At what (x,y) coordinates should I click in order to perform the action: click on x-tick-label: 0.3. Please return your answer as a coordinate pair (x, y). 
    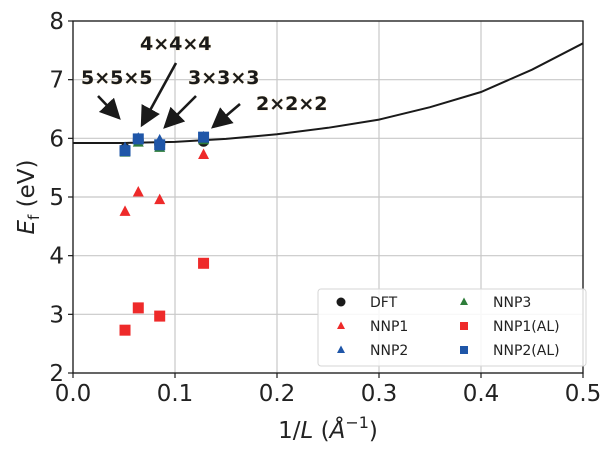
    Looking at the image, I should click on (379, 394).